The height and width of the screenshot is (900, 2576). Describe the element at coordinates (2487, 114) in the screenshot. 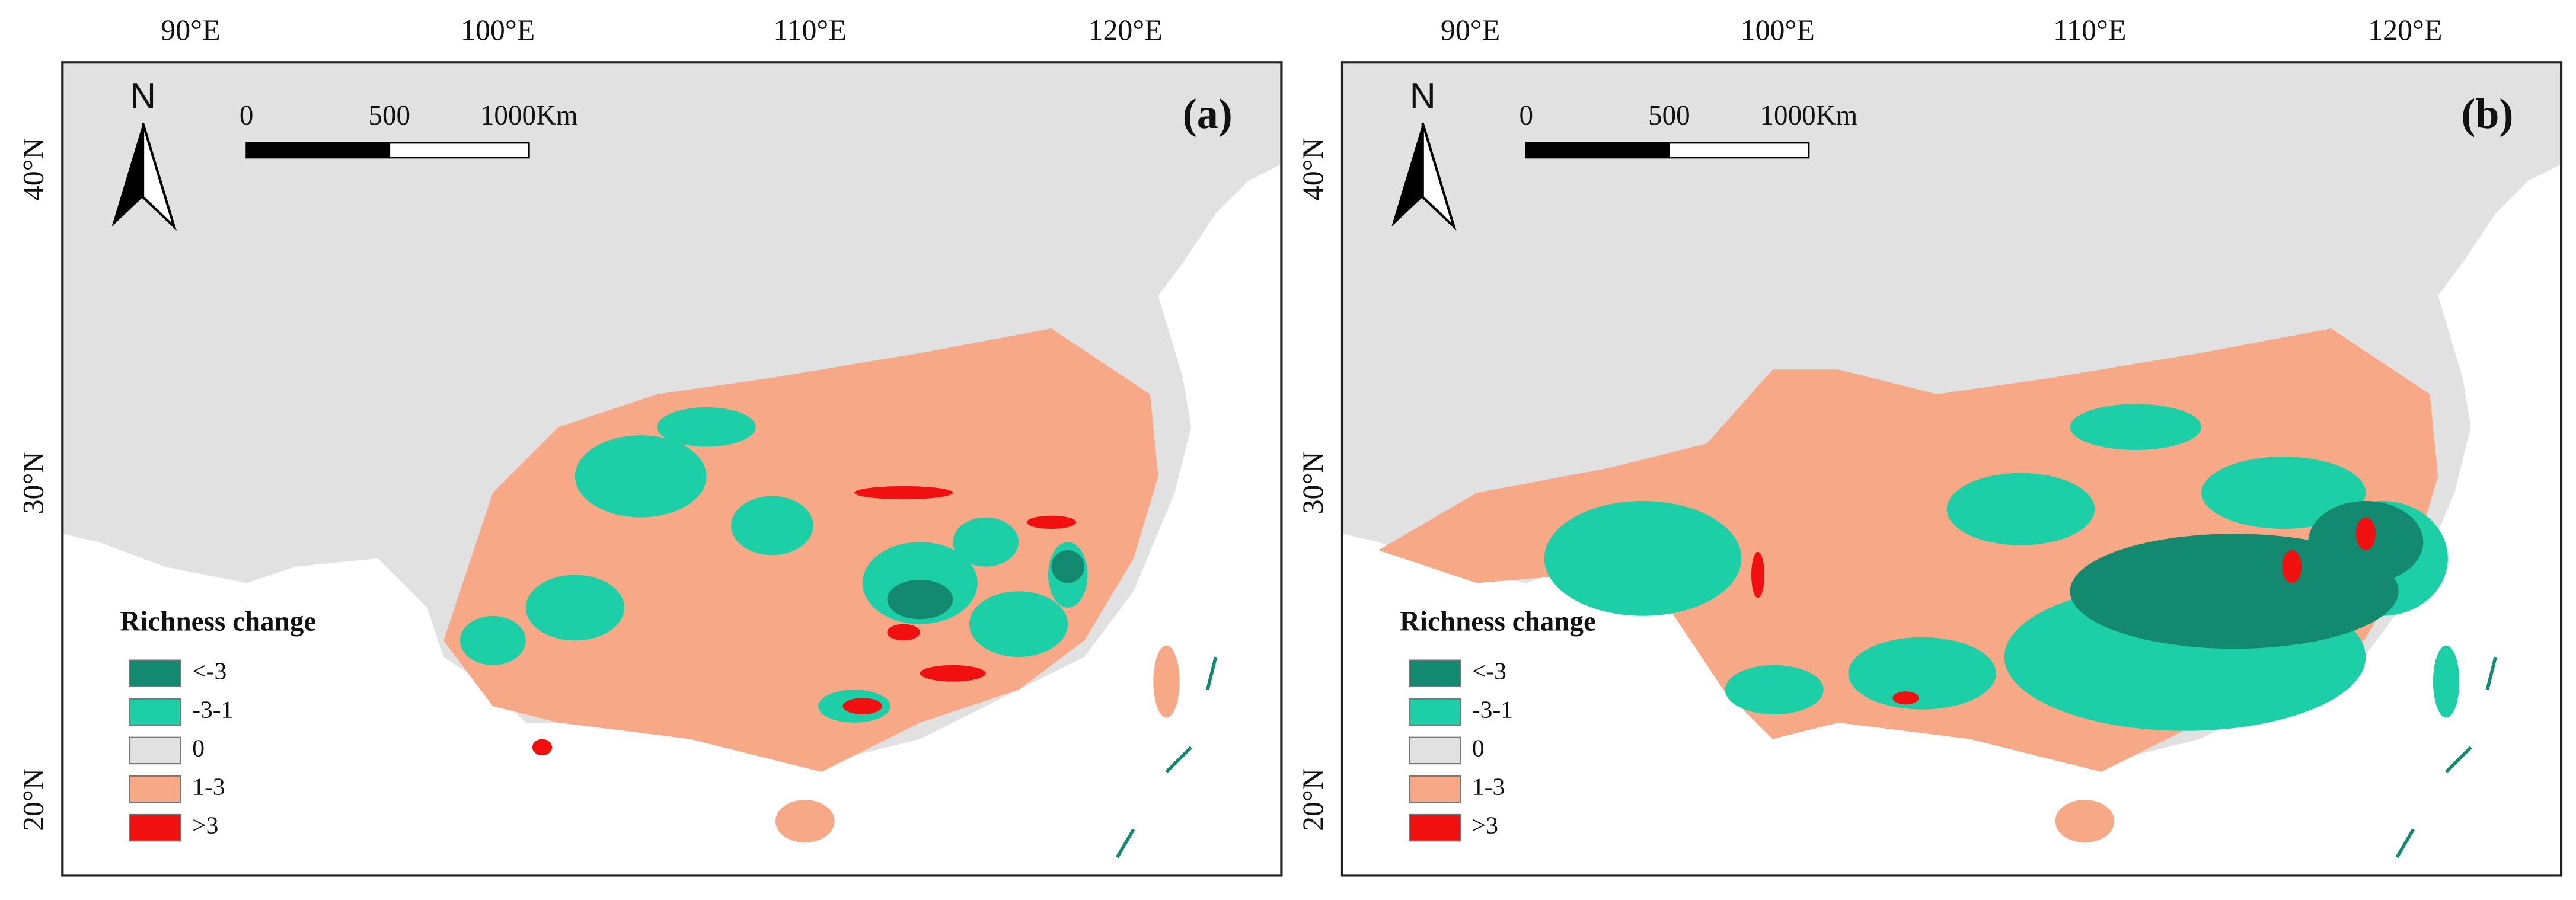

I see `panel-label: (b)` at that location.